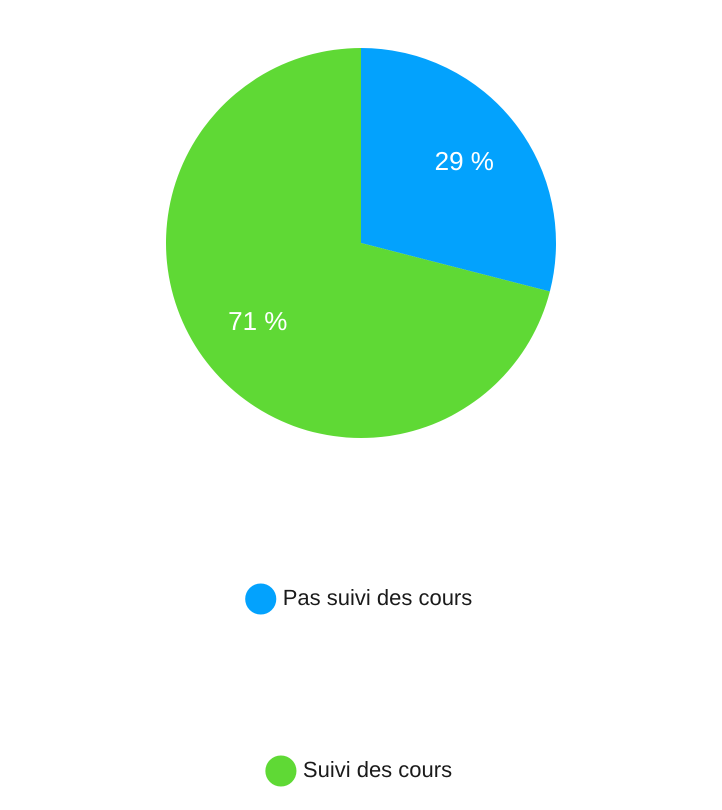  Describe the element at coordinates (377, 597) in the screenshot. I see `legend-label: Pas suivi des cours` at that location.